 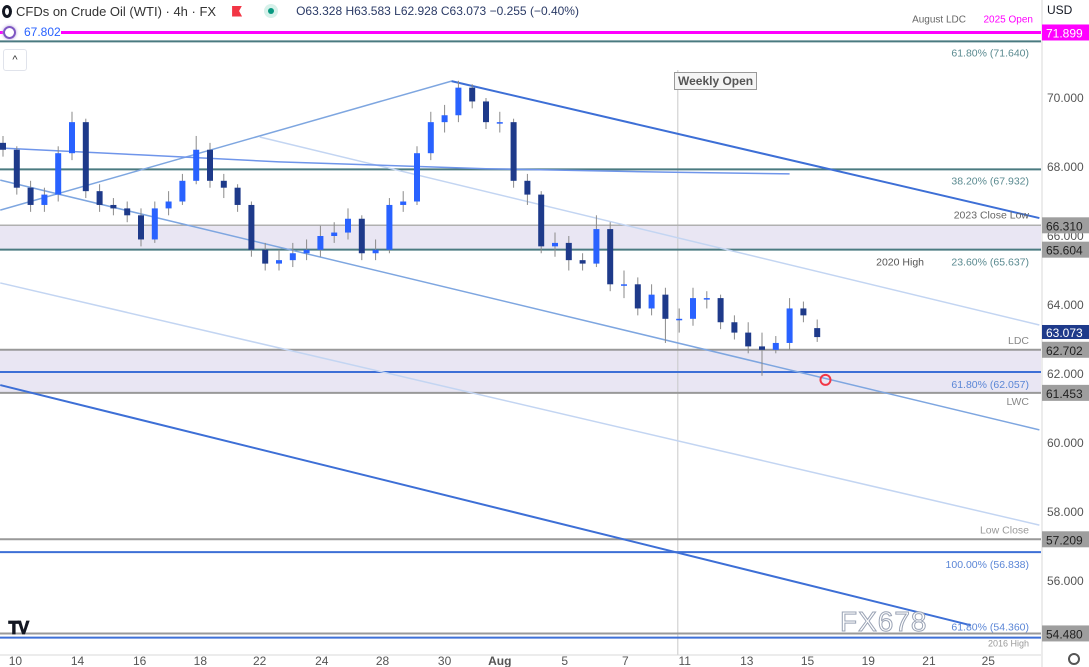 What do you see at coordinates (939, 19) in the screenshot?
I see `level-label: August LDC` at bounding box center [939, 19].